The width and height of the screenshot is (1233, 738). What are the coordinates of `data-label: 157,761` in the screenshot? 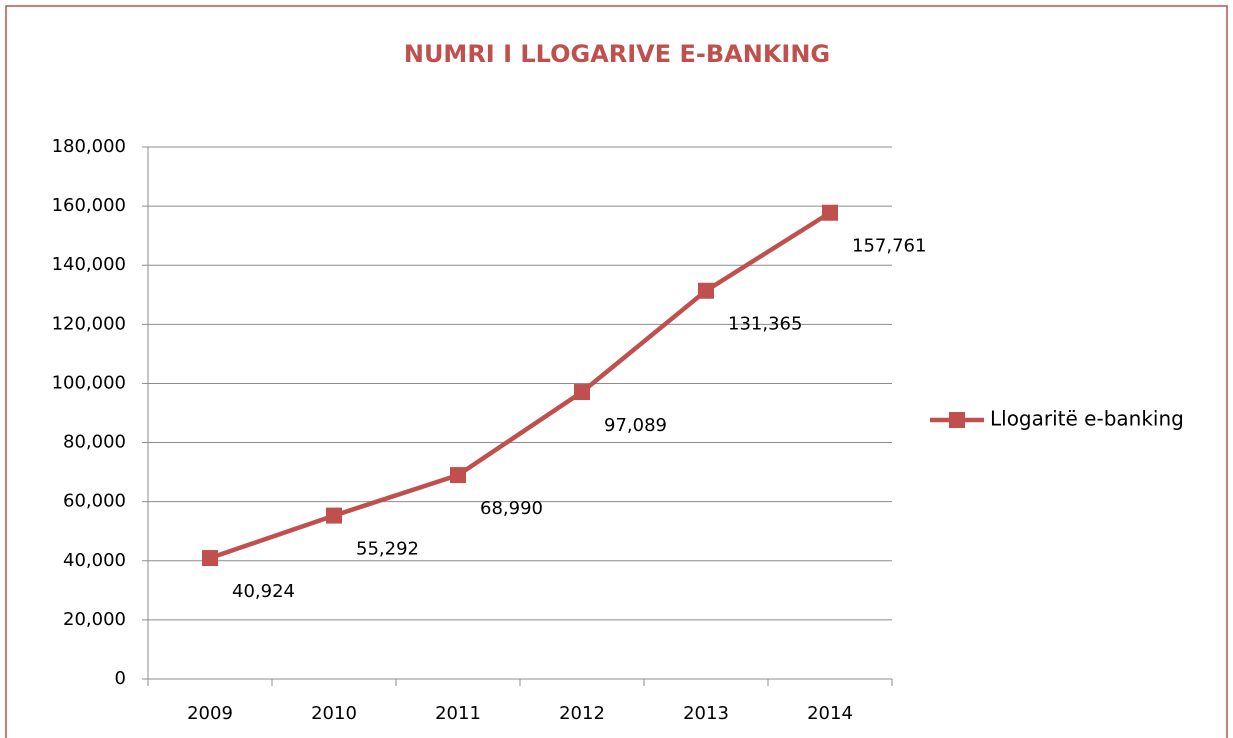 It's located at (889, 246).